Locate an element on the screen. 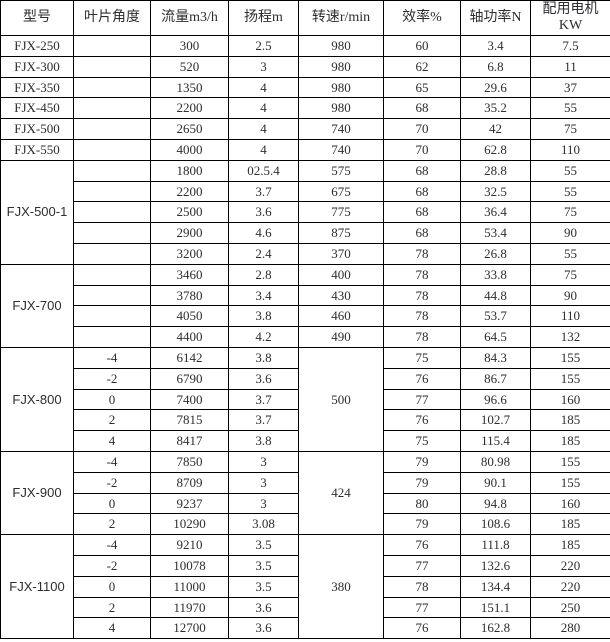  shaft-power-cell: 53.7 is located at coordinates (495, 316).